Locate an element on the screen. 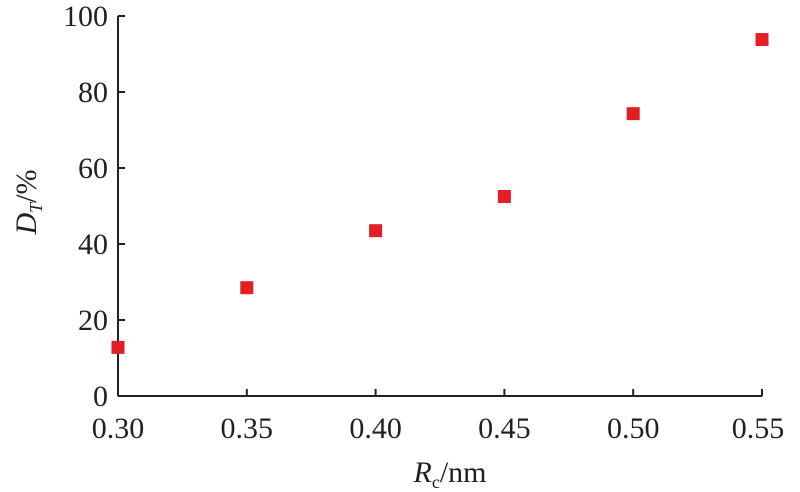 The height and width of the screenshot is (492, 800). y-tick-label: 60 is located at coordinates (93, 168).